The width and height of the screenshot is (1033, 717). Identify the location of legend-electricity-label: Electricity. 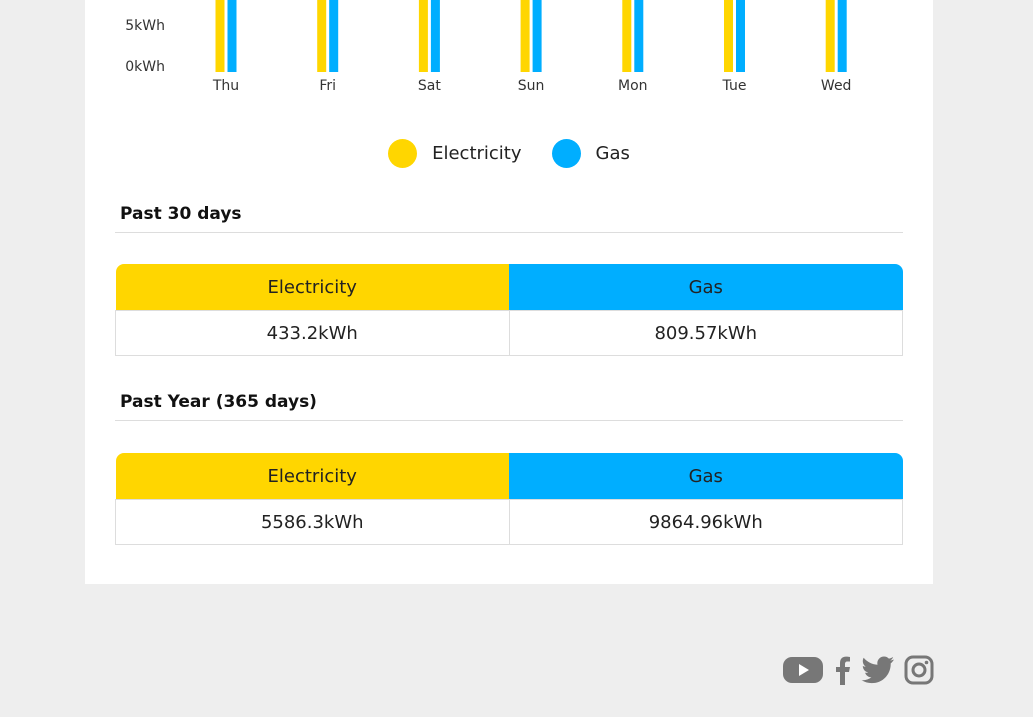
(477, 153).